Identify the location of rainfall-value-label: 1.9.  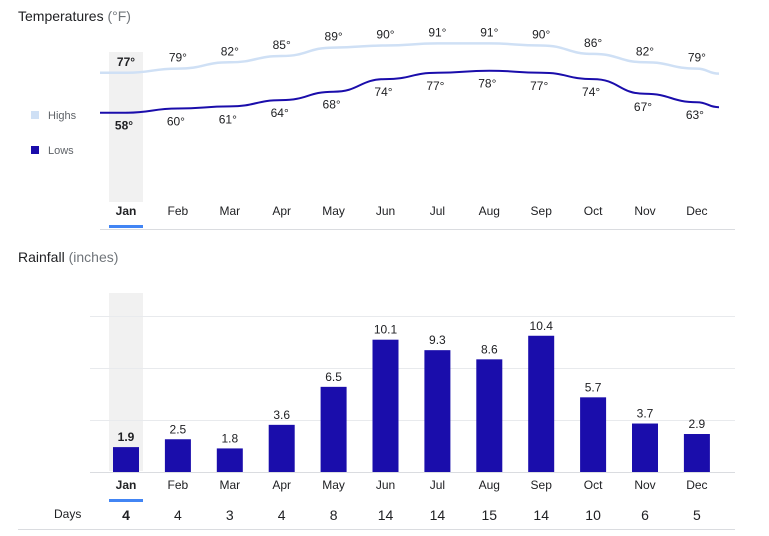
(126, 437).